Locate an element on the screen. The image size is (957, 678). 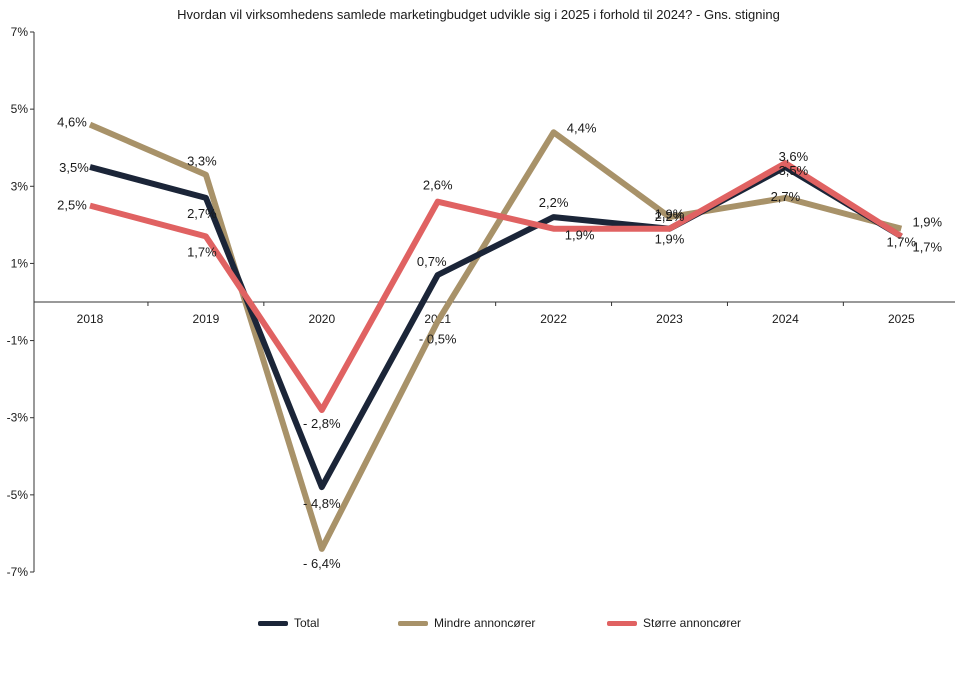
legend-label: Større annoncører is located at coordinates (692, 623).